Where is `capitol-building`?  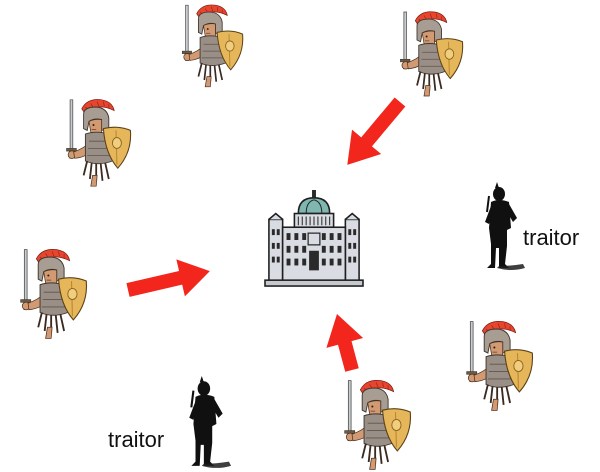
capitol-building is located at coordinates (314, 238).